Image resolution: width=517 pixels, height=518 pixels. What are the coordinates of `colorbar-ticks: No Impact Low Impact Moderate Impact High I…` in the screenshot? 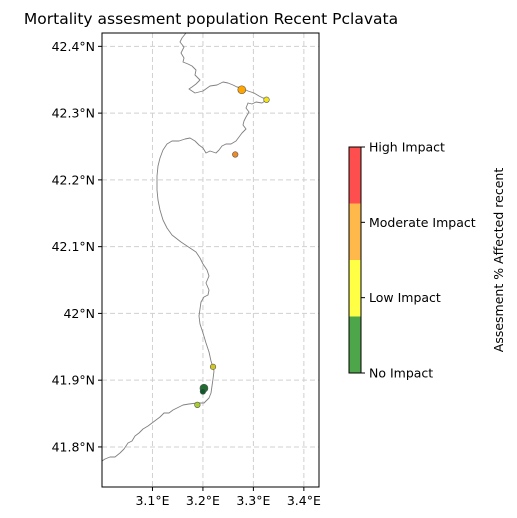 It's located at (418, 260).